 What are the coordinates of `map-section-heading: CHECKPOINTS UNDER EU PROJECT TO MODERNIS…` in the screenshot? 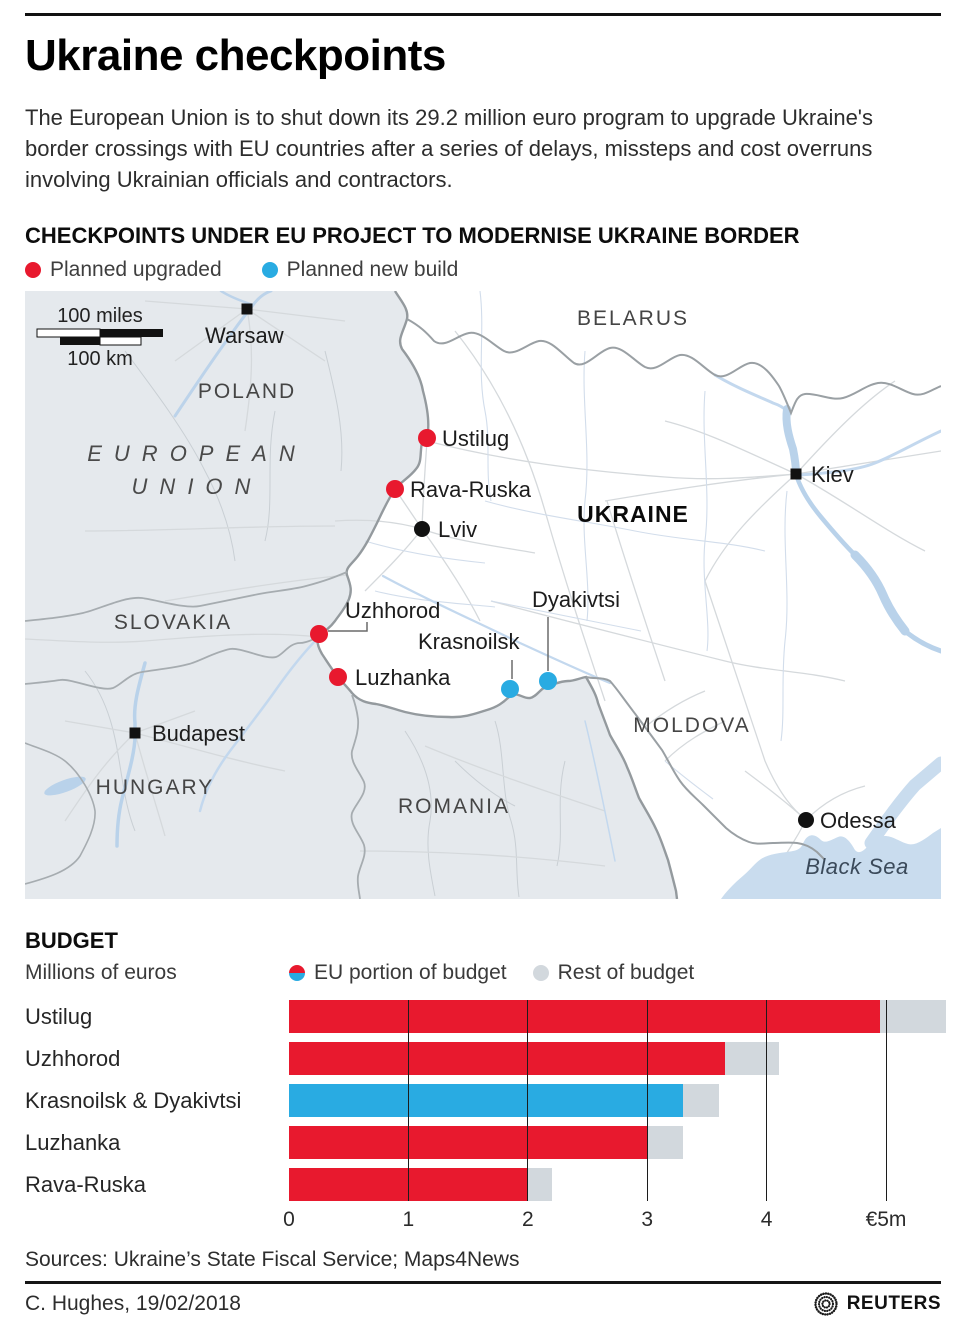 It's located at (412, 235).